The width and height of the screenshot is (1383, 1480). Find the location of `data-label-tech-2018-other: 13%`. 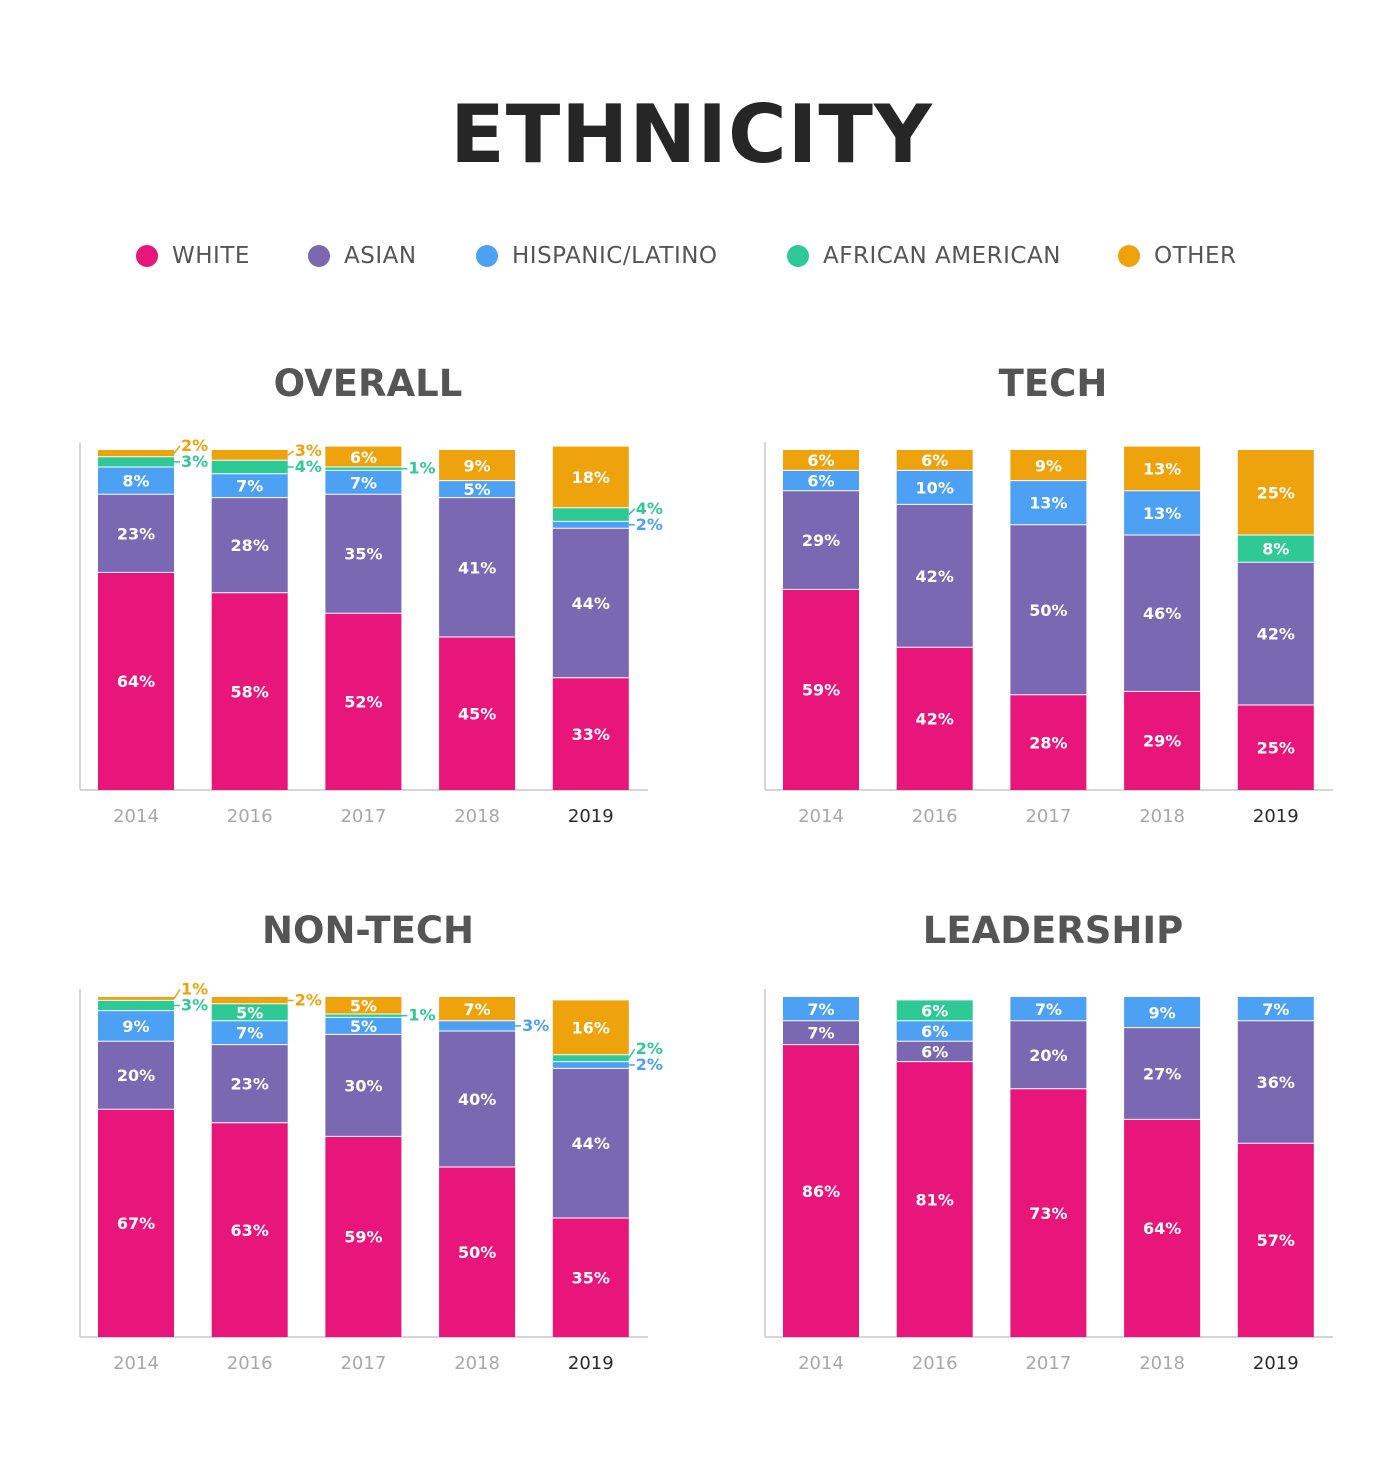

data-label-tech-2018-other: 13% is located at coordinates (1162, 469).